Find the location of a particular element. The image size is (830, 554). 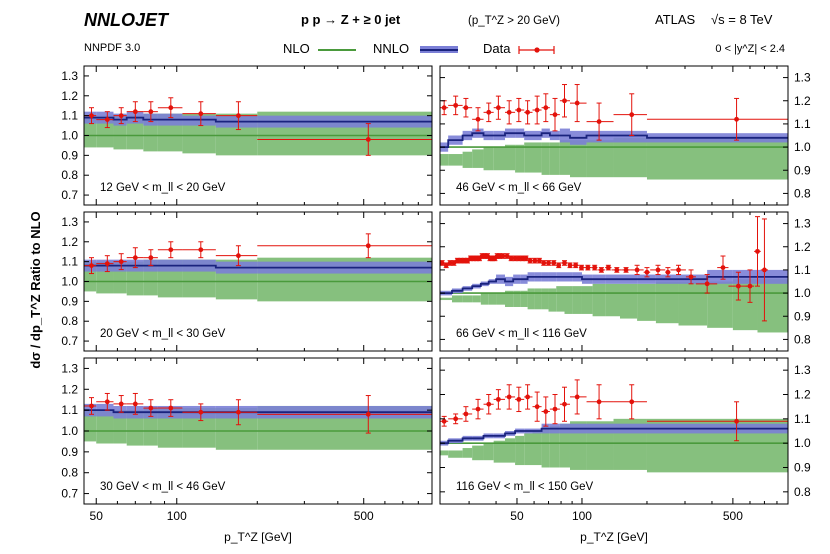

panel-frame is located at coordinates (614, 135).